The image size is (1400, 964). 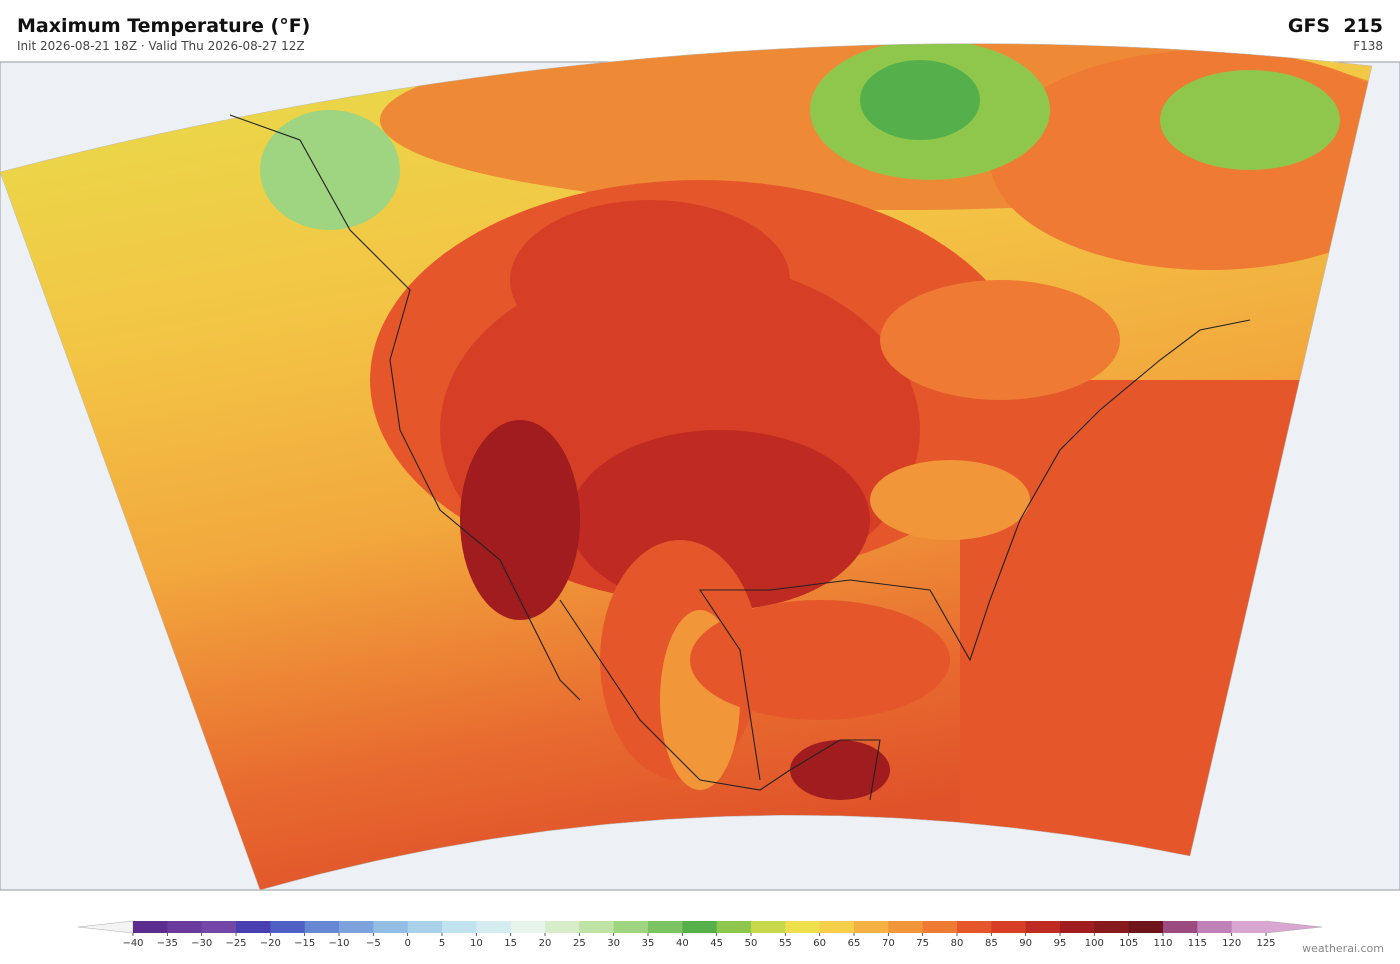 I want to click on colorbar-tick-label: 125, so click(x=1265, y=943).